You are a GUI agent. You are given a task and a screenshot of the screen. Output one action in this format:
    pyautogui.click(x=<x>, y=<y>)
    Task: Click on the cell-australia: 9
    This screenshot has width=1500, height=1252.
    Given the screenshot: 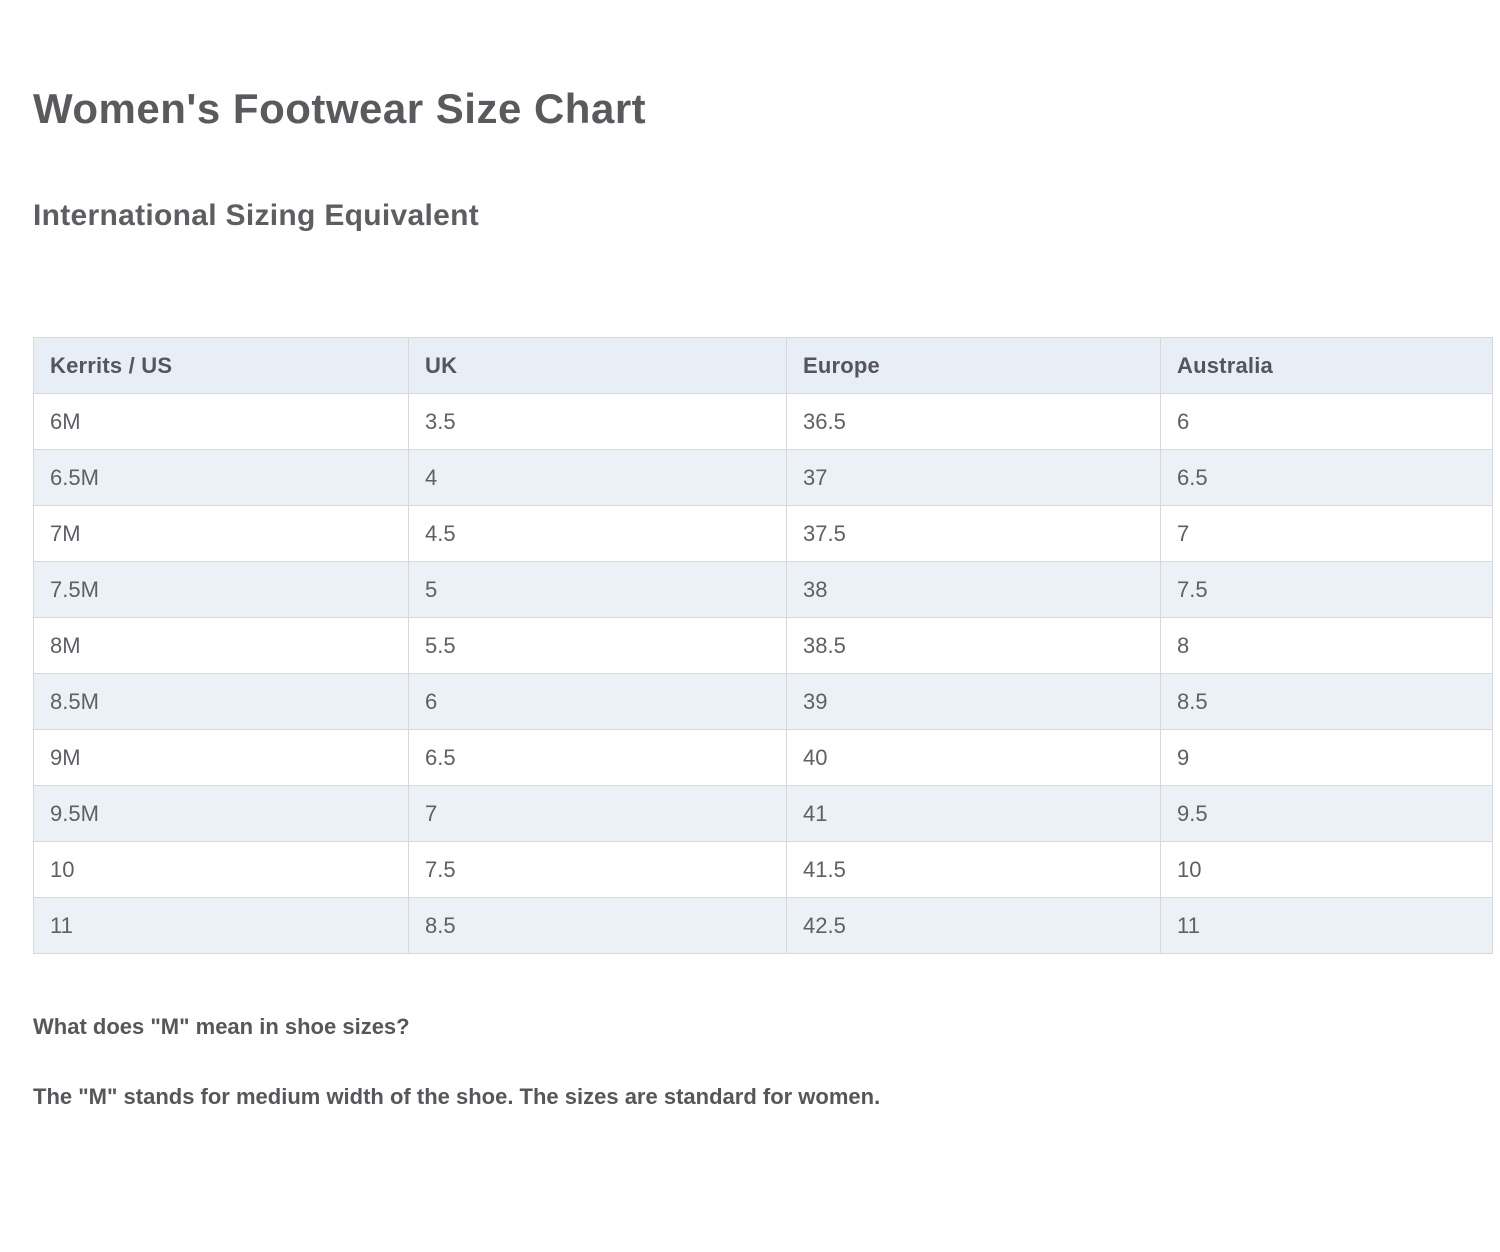 What is the action you would take?
    pyautogui.click(x=1326, y=758)
    